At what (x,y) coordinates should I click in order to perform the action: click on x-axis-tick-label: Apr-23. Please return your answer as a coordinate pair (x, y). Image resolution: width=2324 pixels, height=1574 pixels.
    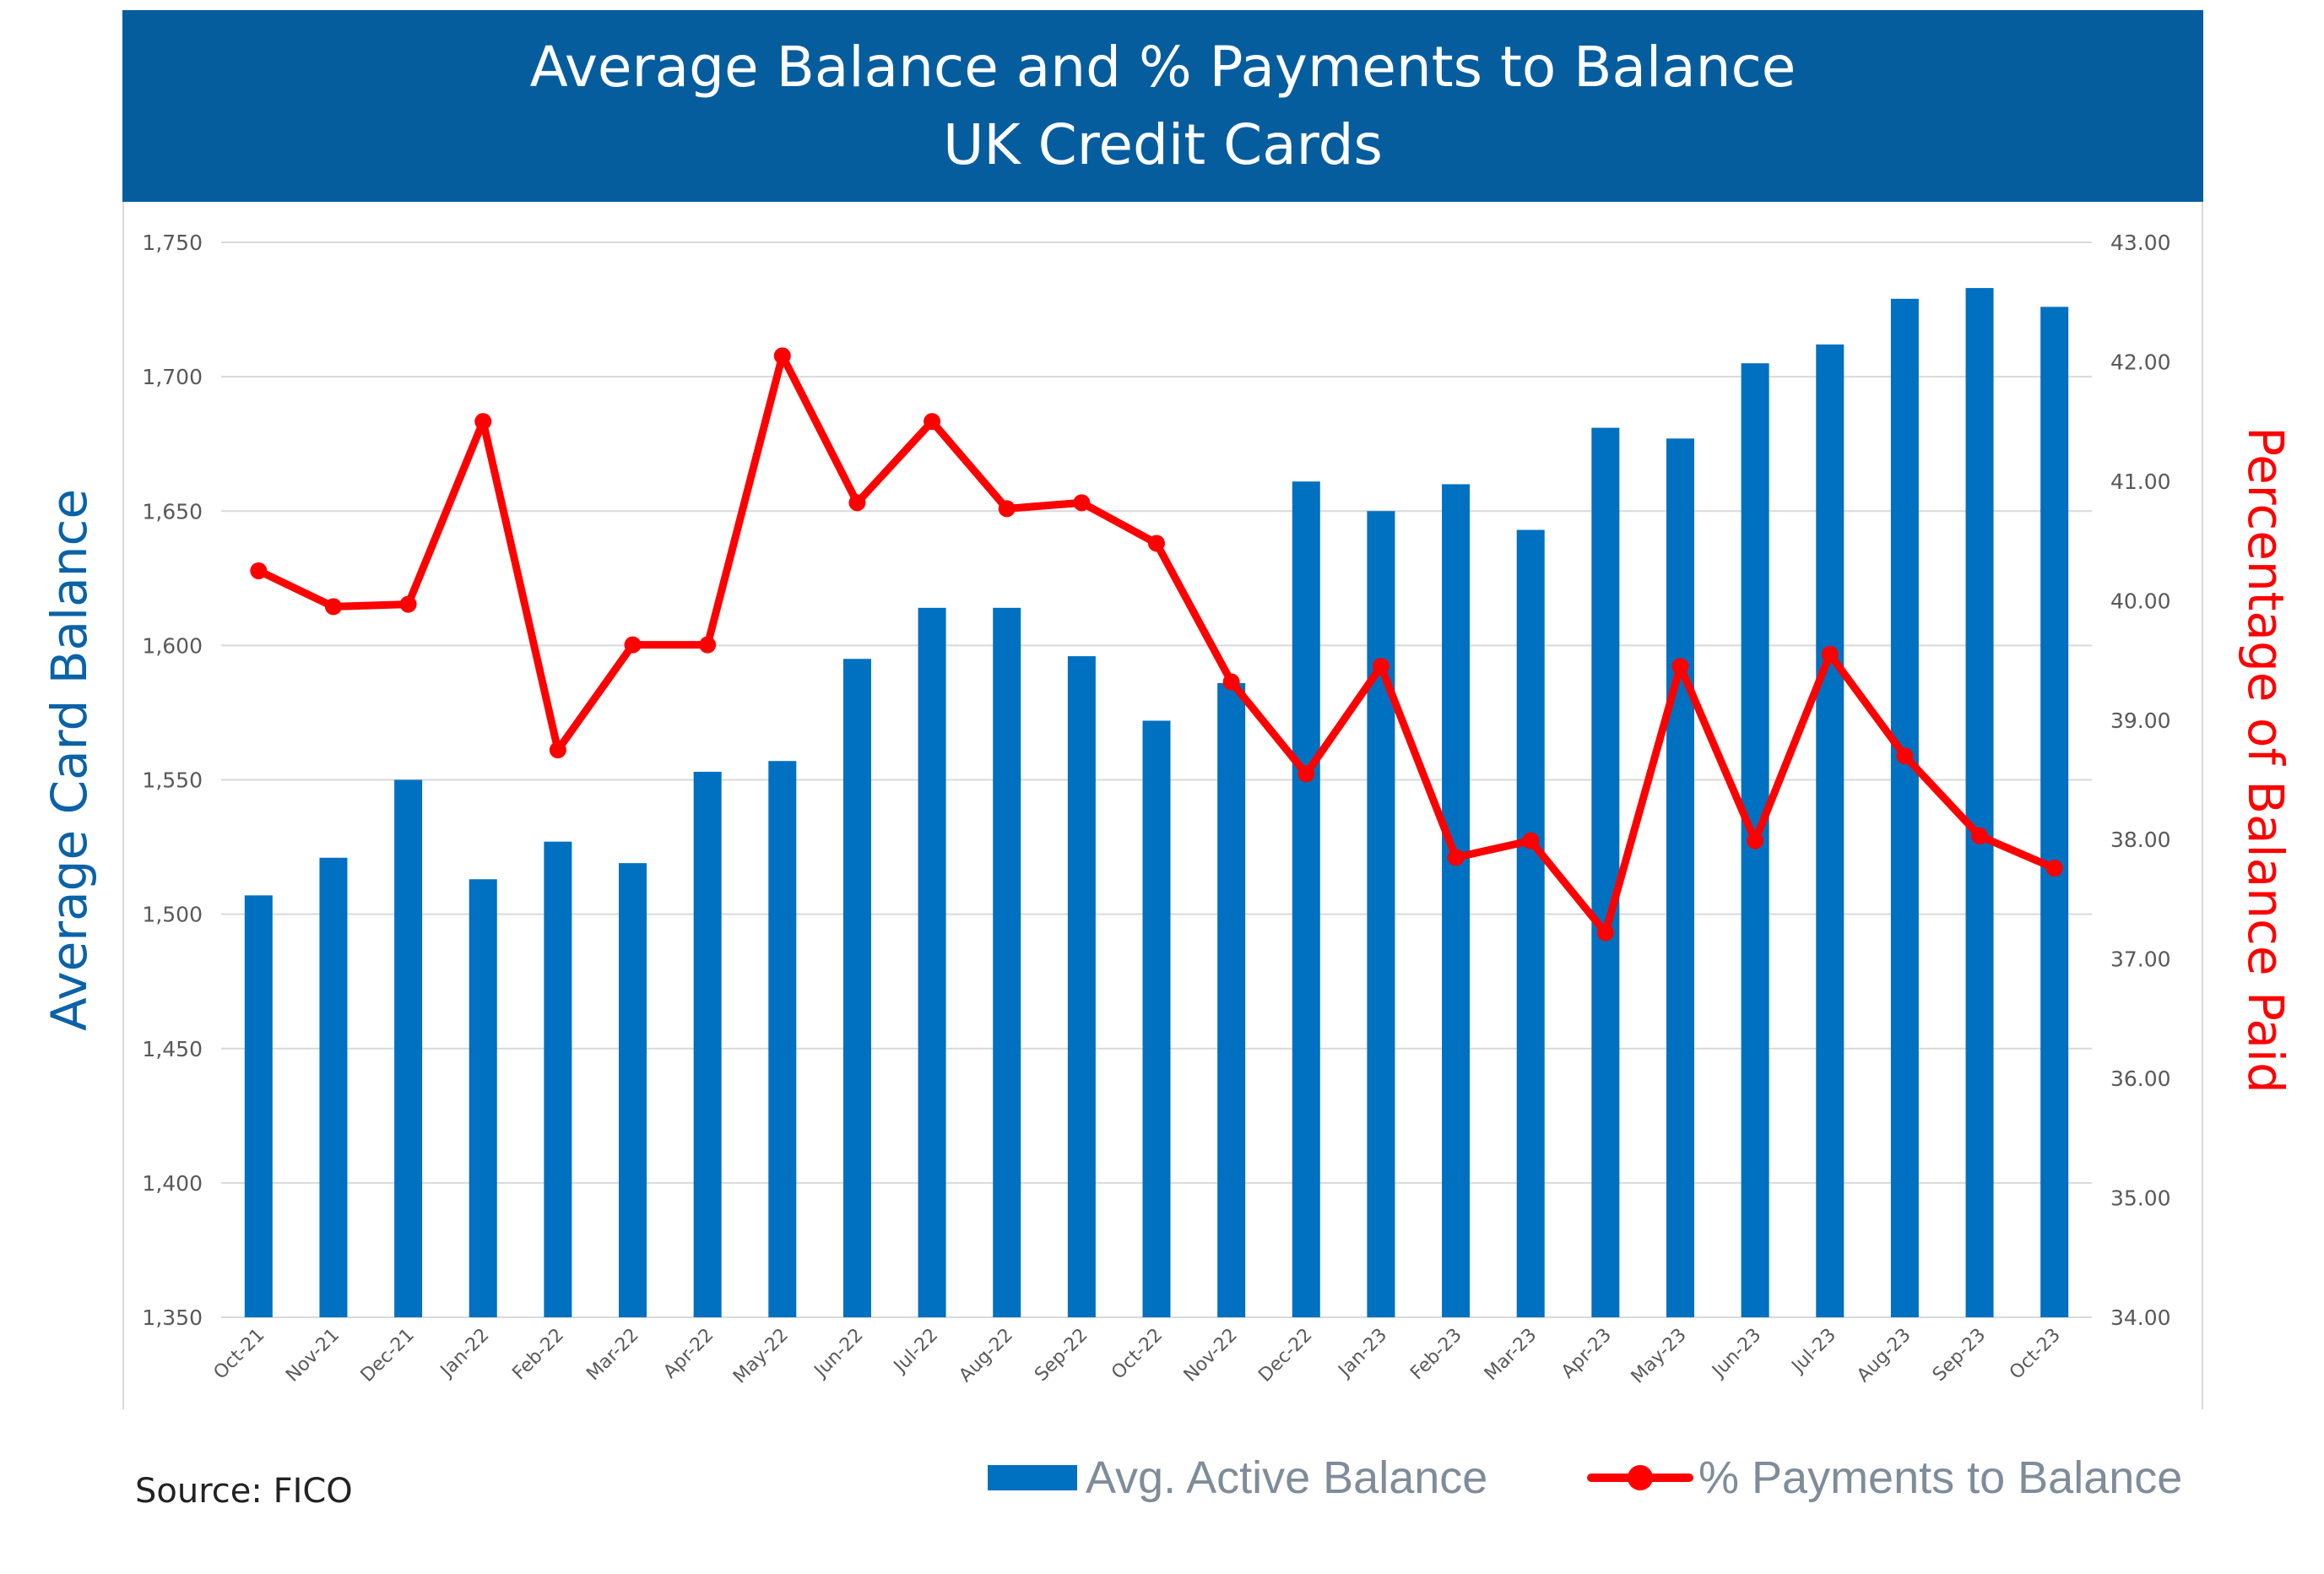
    Looking at the image, I should click on (1587, 1354).